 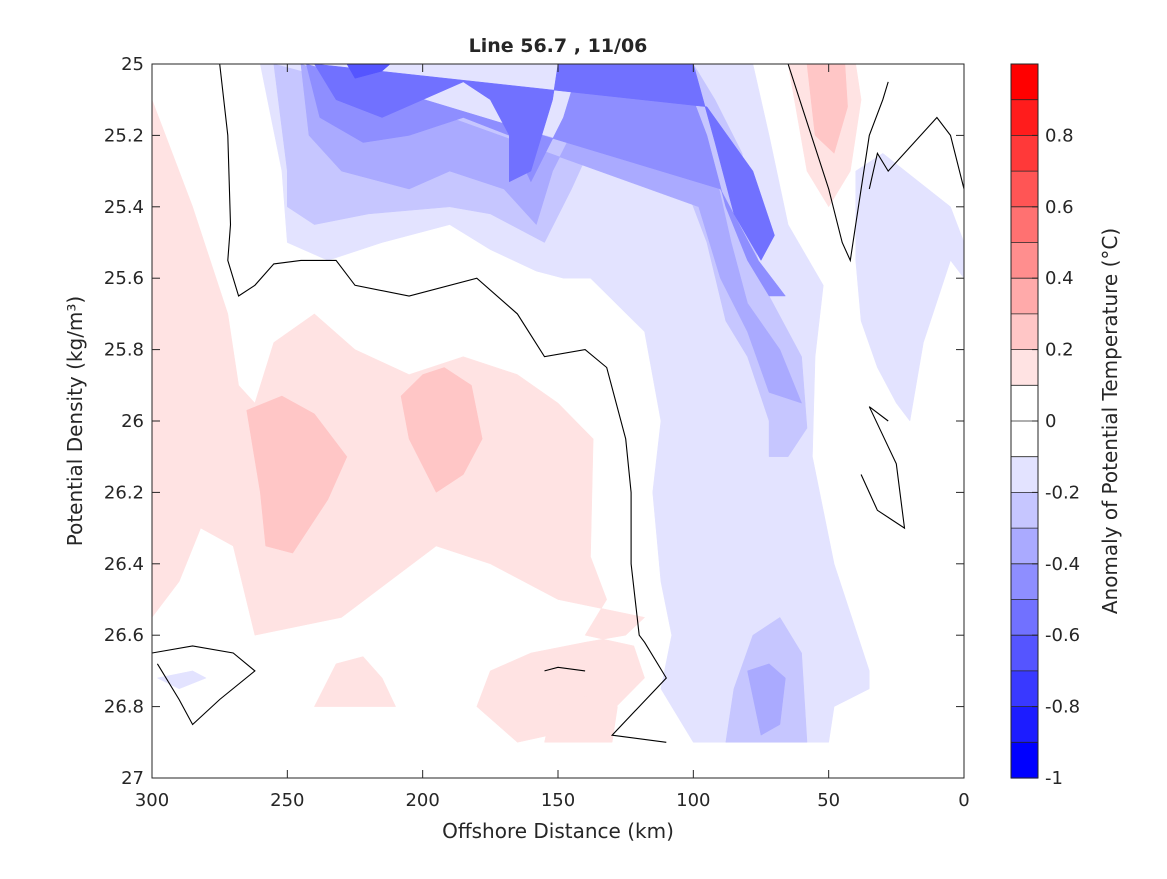 What do you see at coordinates (766, 699) in the screenshot?
I see `contour-region-cold-core-deep-center` at bounding box center [766, 699].